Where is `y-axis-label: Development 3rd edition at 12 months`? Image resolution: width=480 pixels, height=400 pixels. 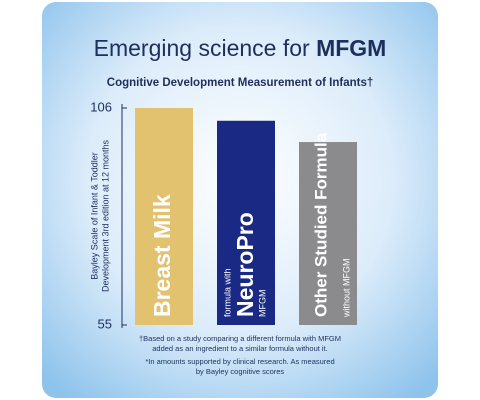 y-axis-label: Development 3rd edition at 12 months is located at coordinates (105, 215).